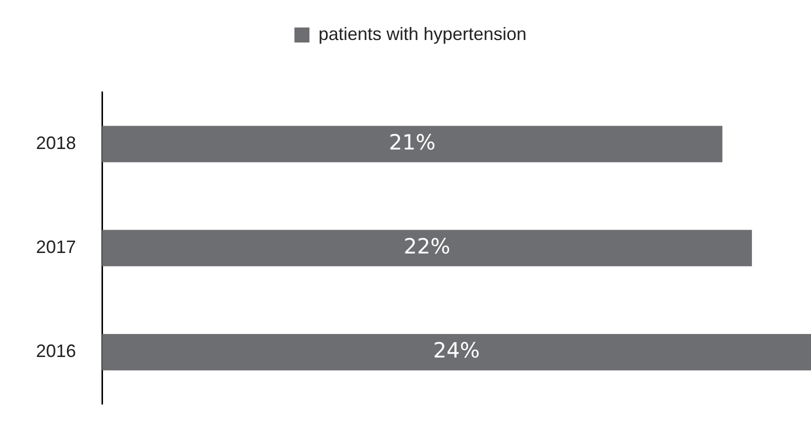 The height and width of the screenshot is (441, 811). Describe the element at coordinates (456, 350) in the screenshot. I see `data-label: 24%` at that location.